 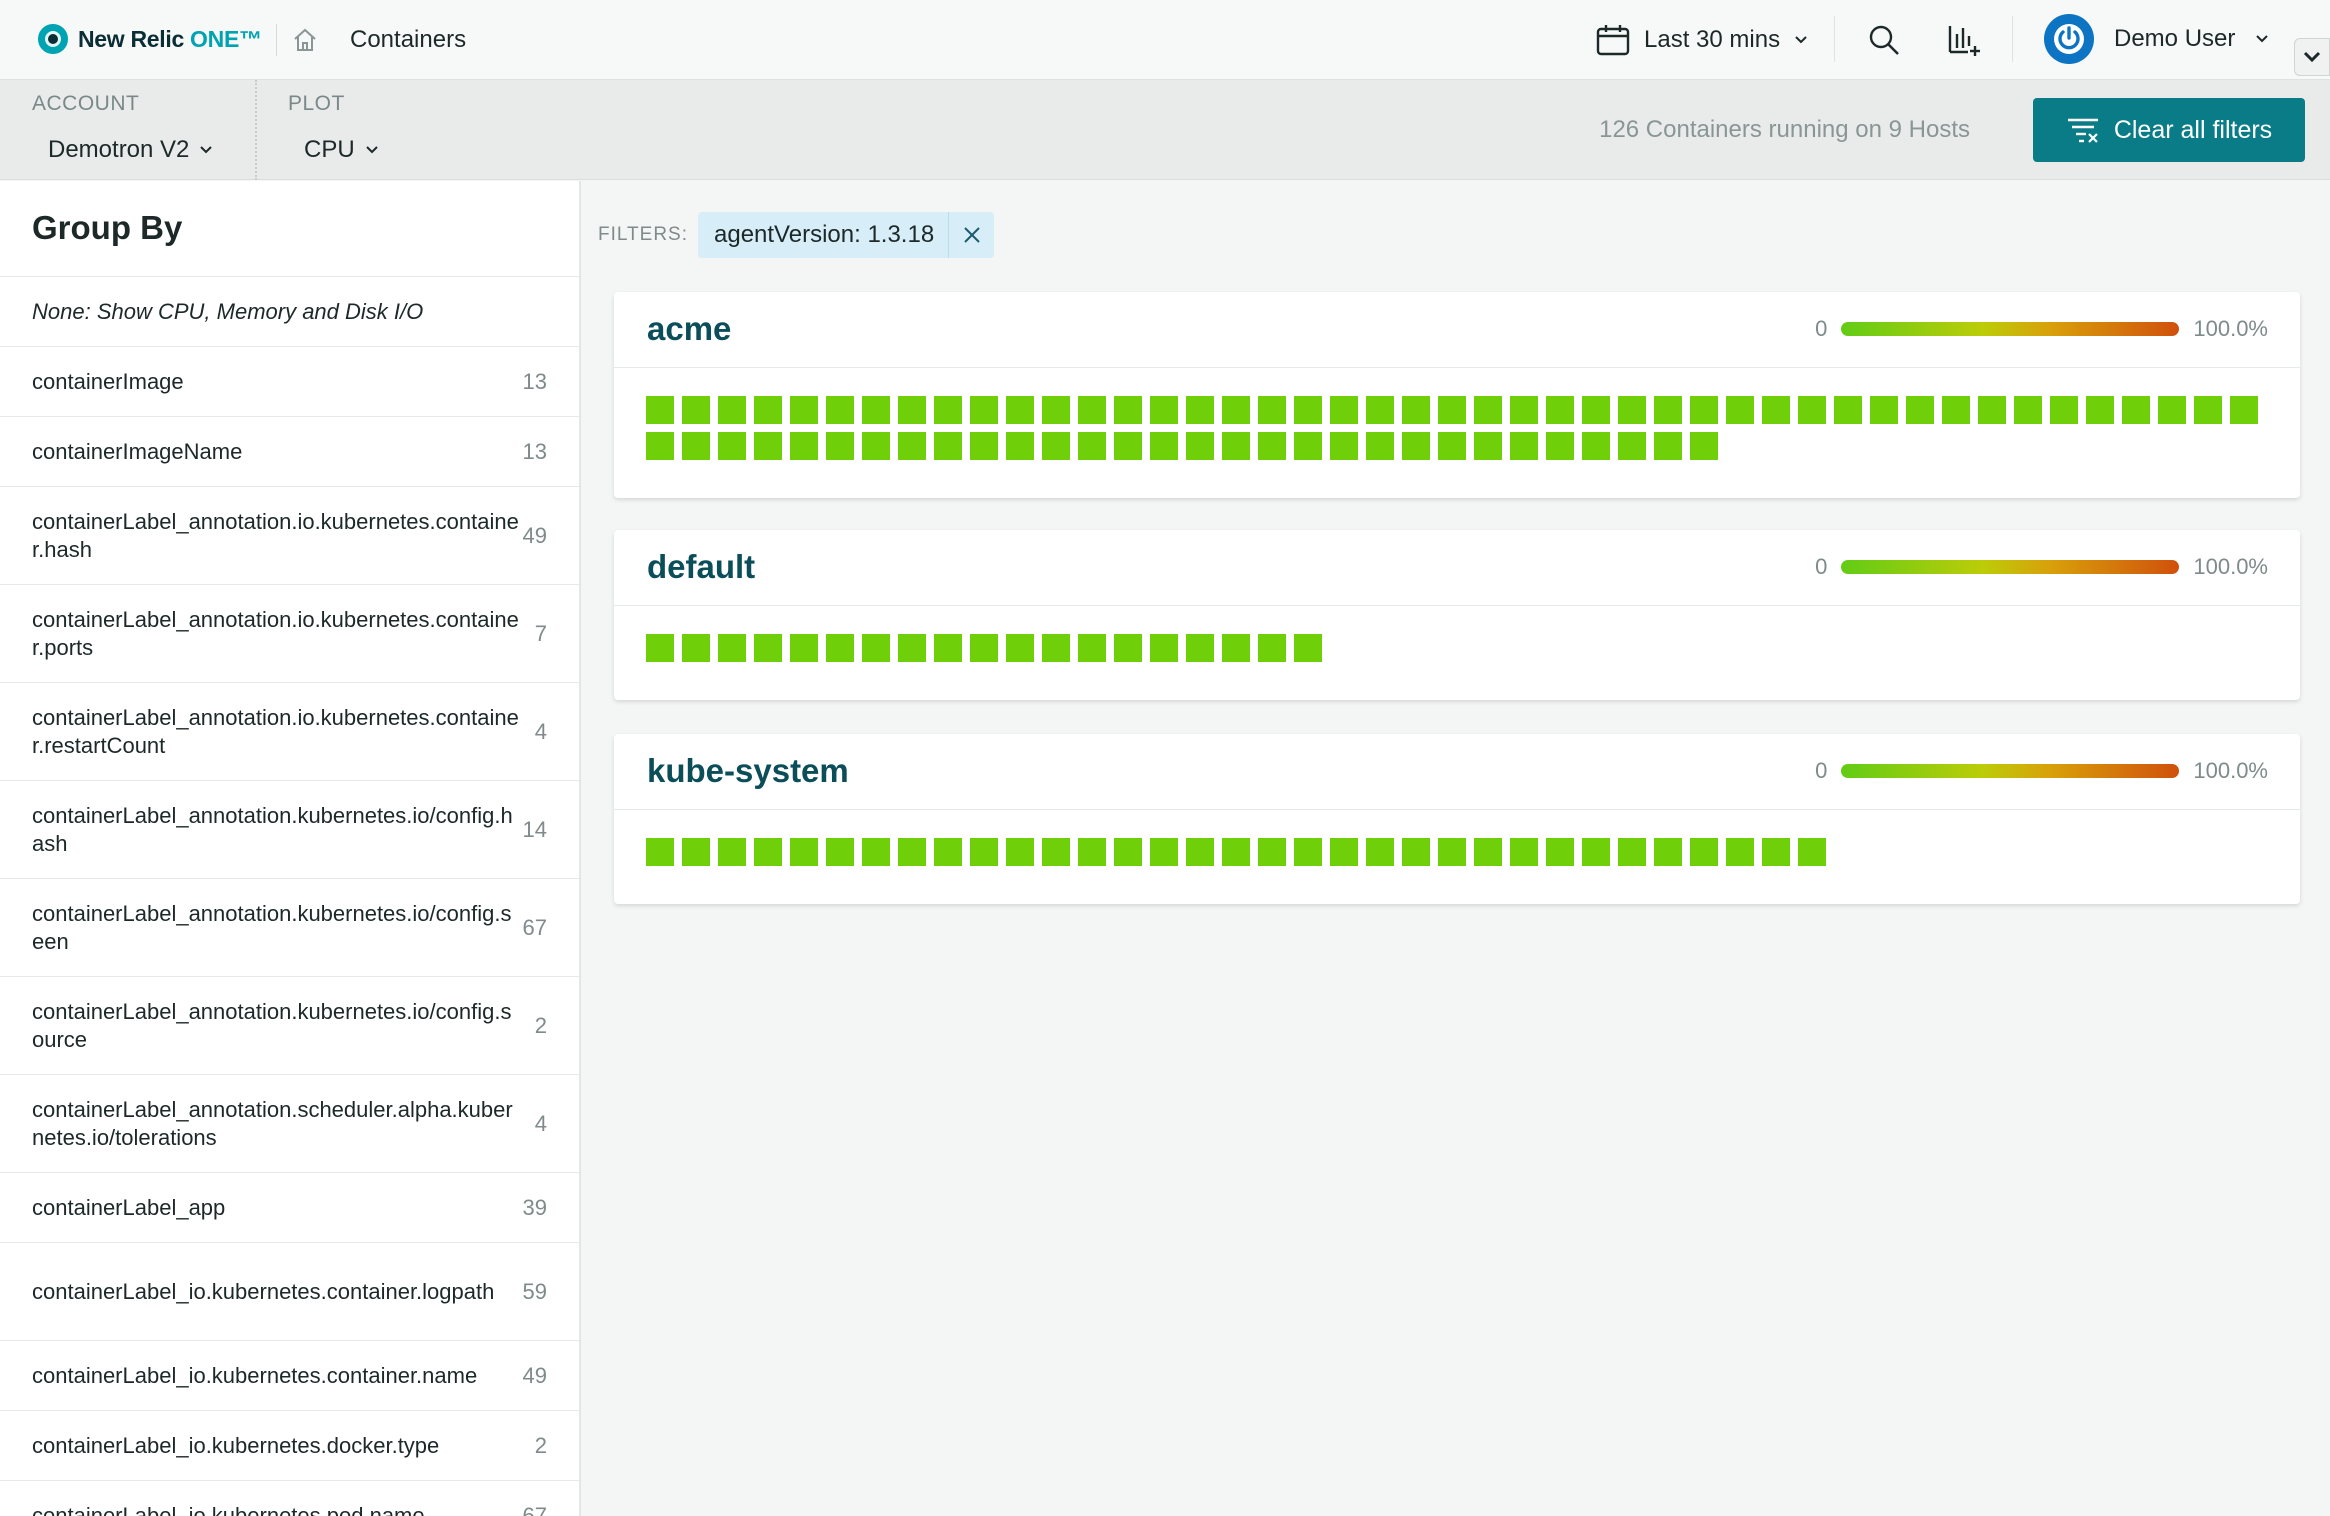 What do you see at coordinates (748, 770) in the screenshot?
I see `container-group-title: kube-system` at bounding box center [748, 770].